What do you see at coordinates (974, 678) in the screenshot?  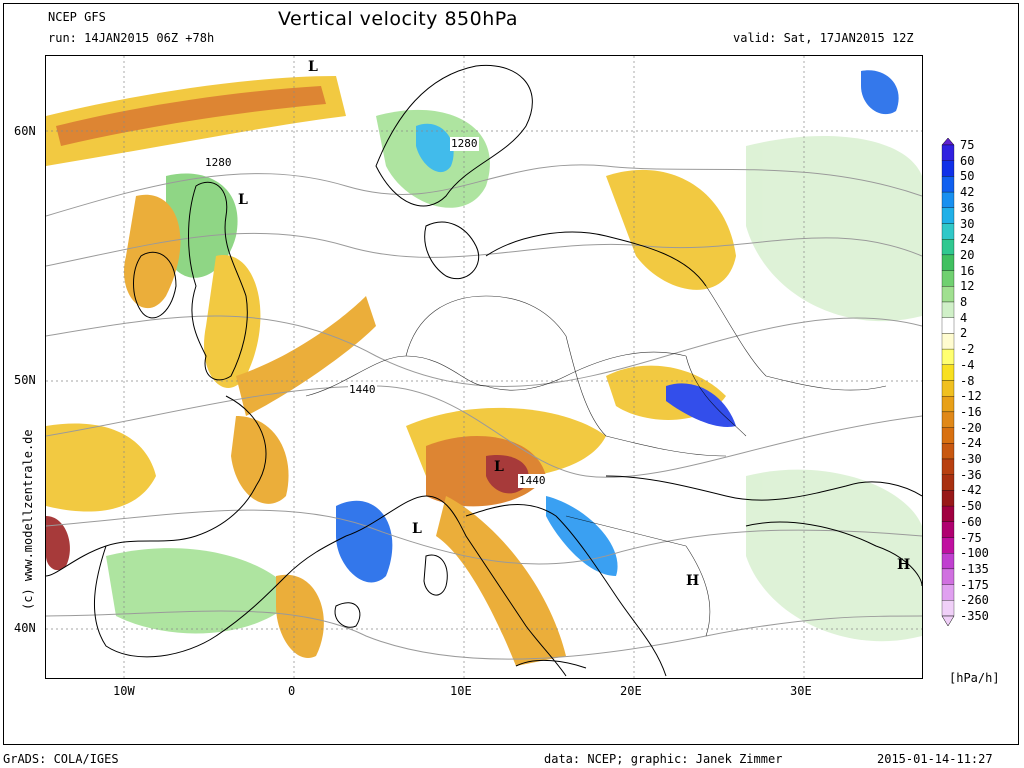 I see `legend-units: [hPa/h]` at bounding box center [974, 678].